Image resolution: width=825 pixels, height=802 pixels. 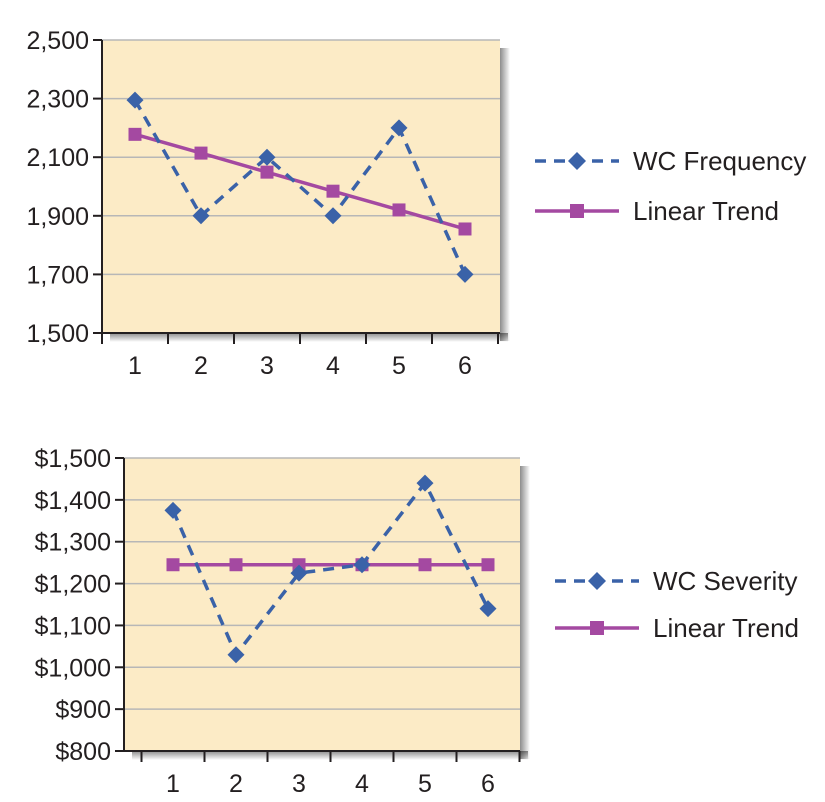 What do you see at coordinates (719, 161) in the screenshot?
I see `legend-label: WC Frequency` at bounding box center [719, 161].